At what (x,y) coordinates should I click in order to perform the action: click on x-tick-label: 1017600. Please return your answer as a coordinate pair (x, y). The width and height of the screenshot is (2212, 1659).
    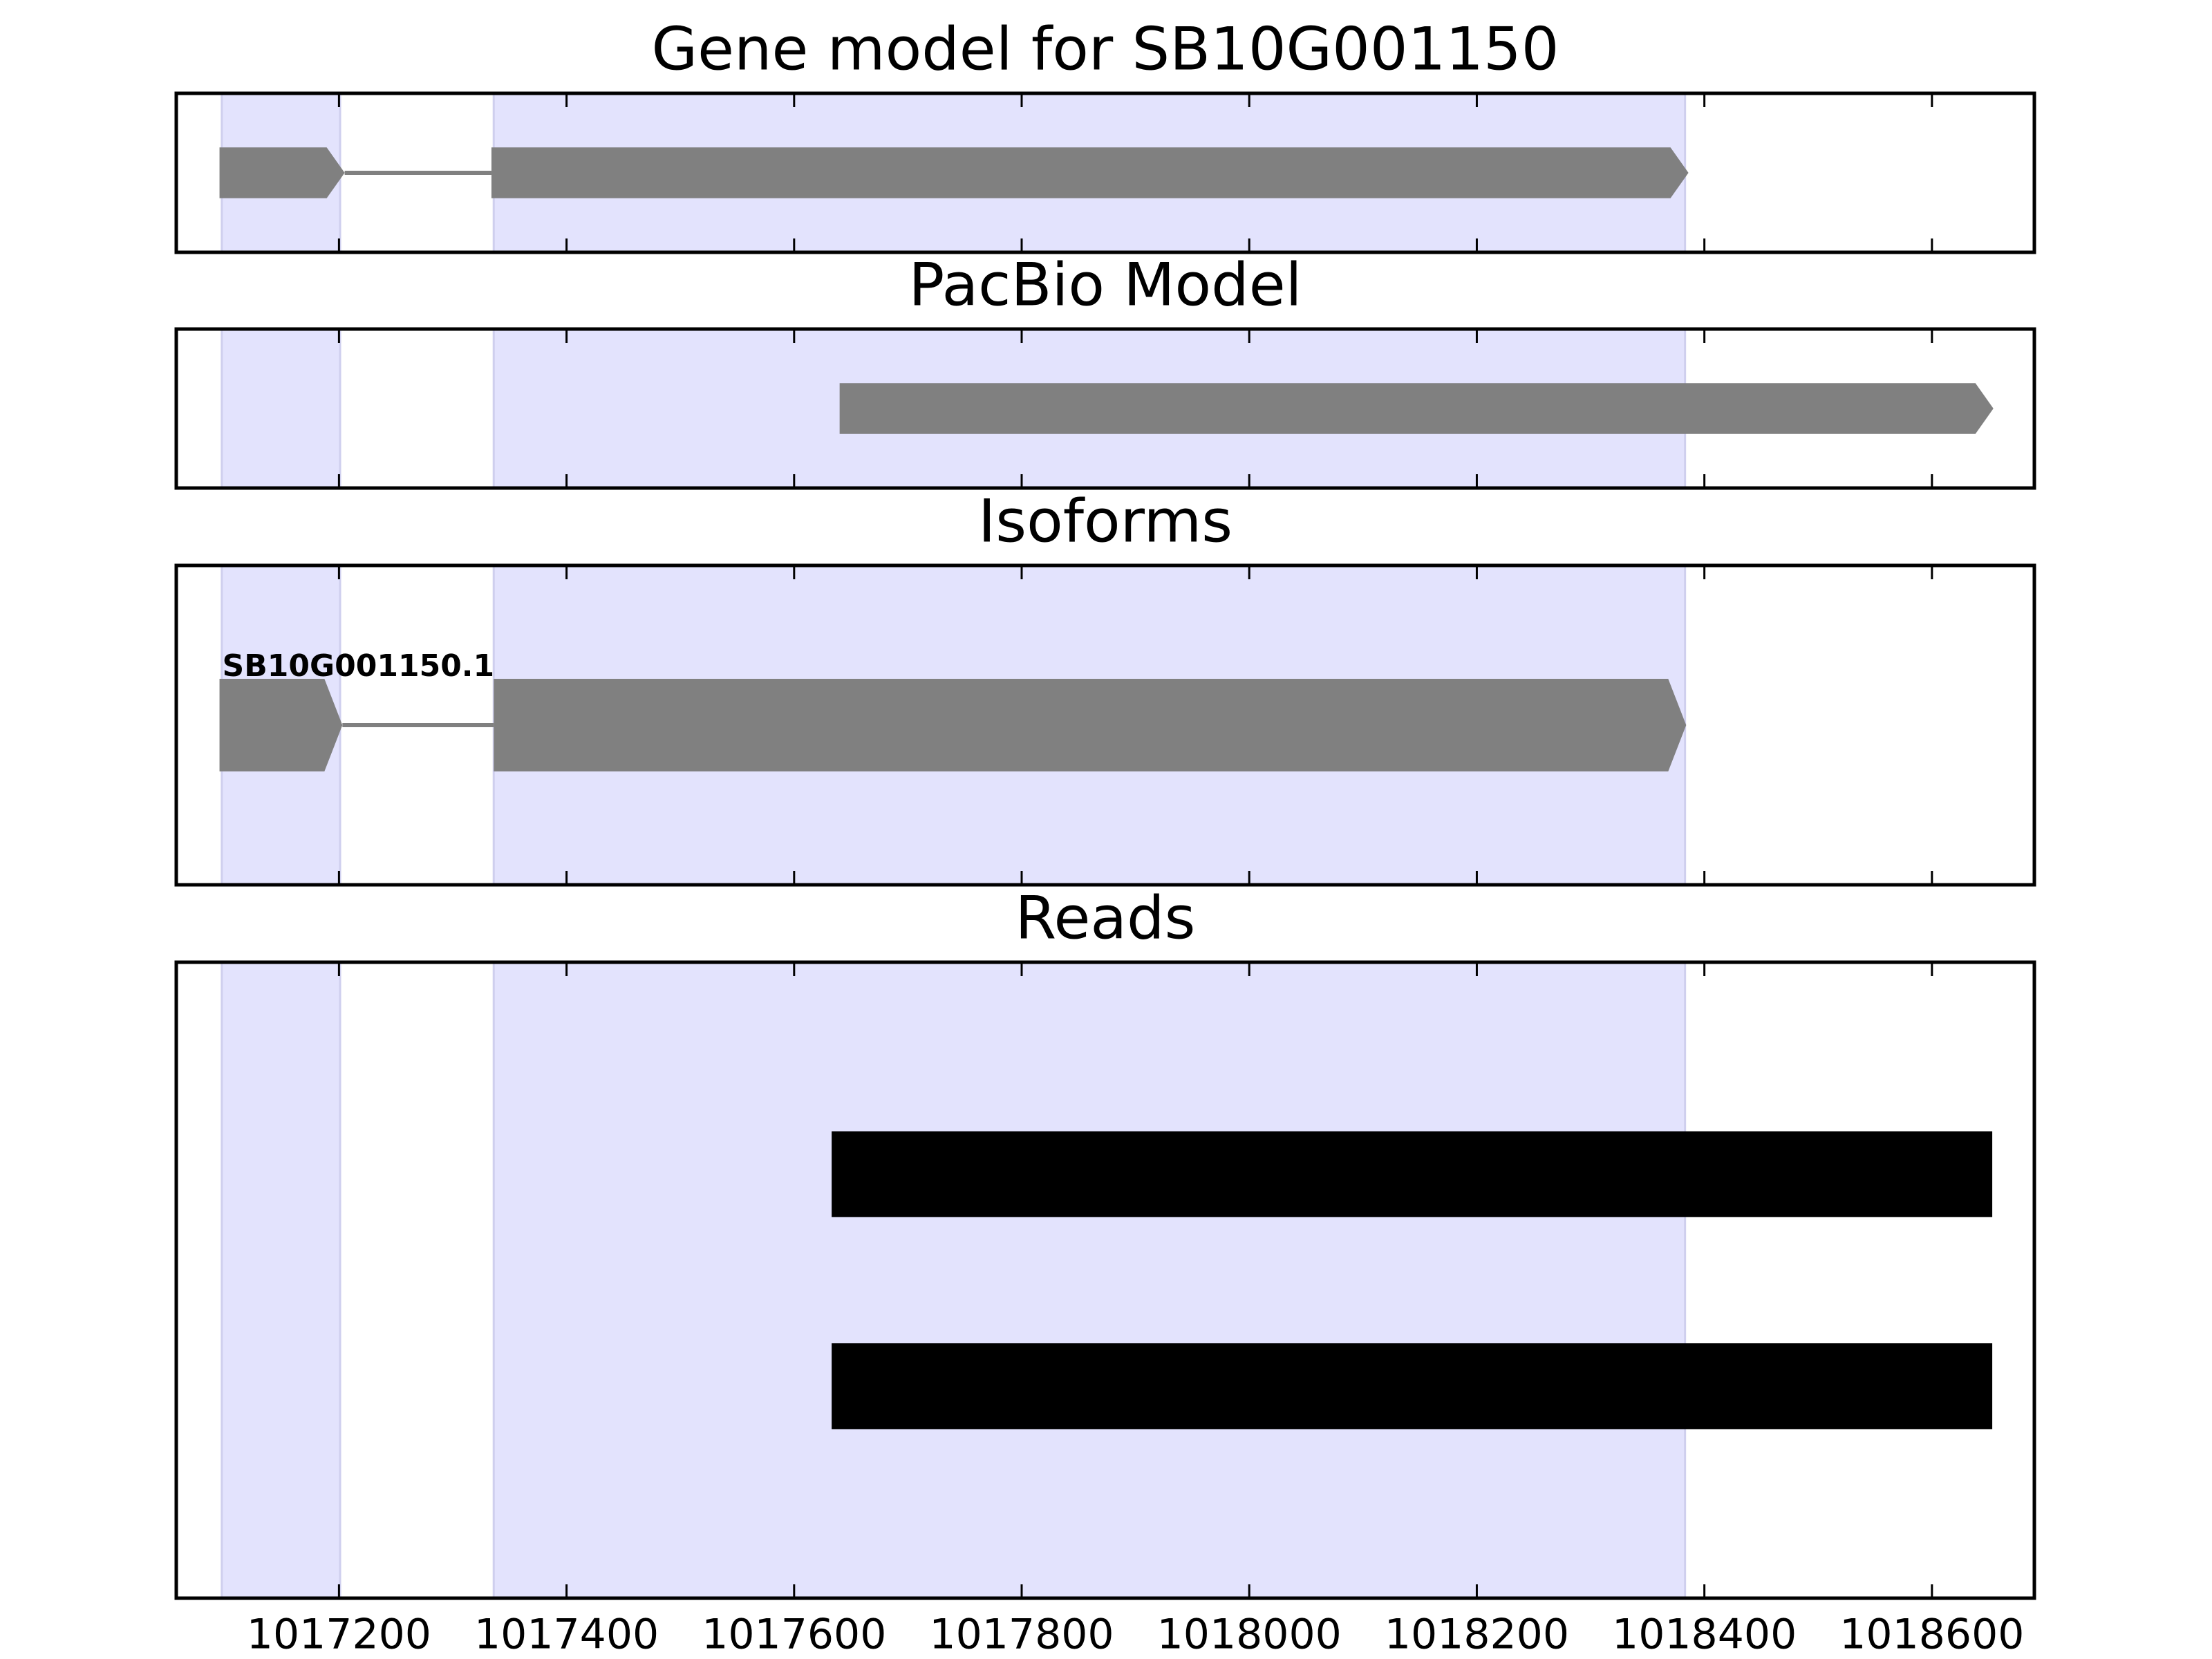
    Looking at the image, I should click on (794, 1635).